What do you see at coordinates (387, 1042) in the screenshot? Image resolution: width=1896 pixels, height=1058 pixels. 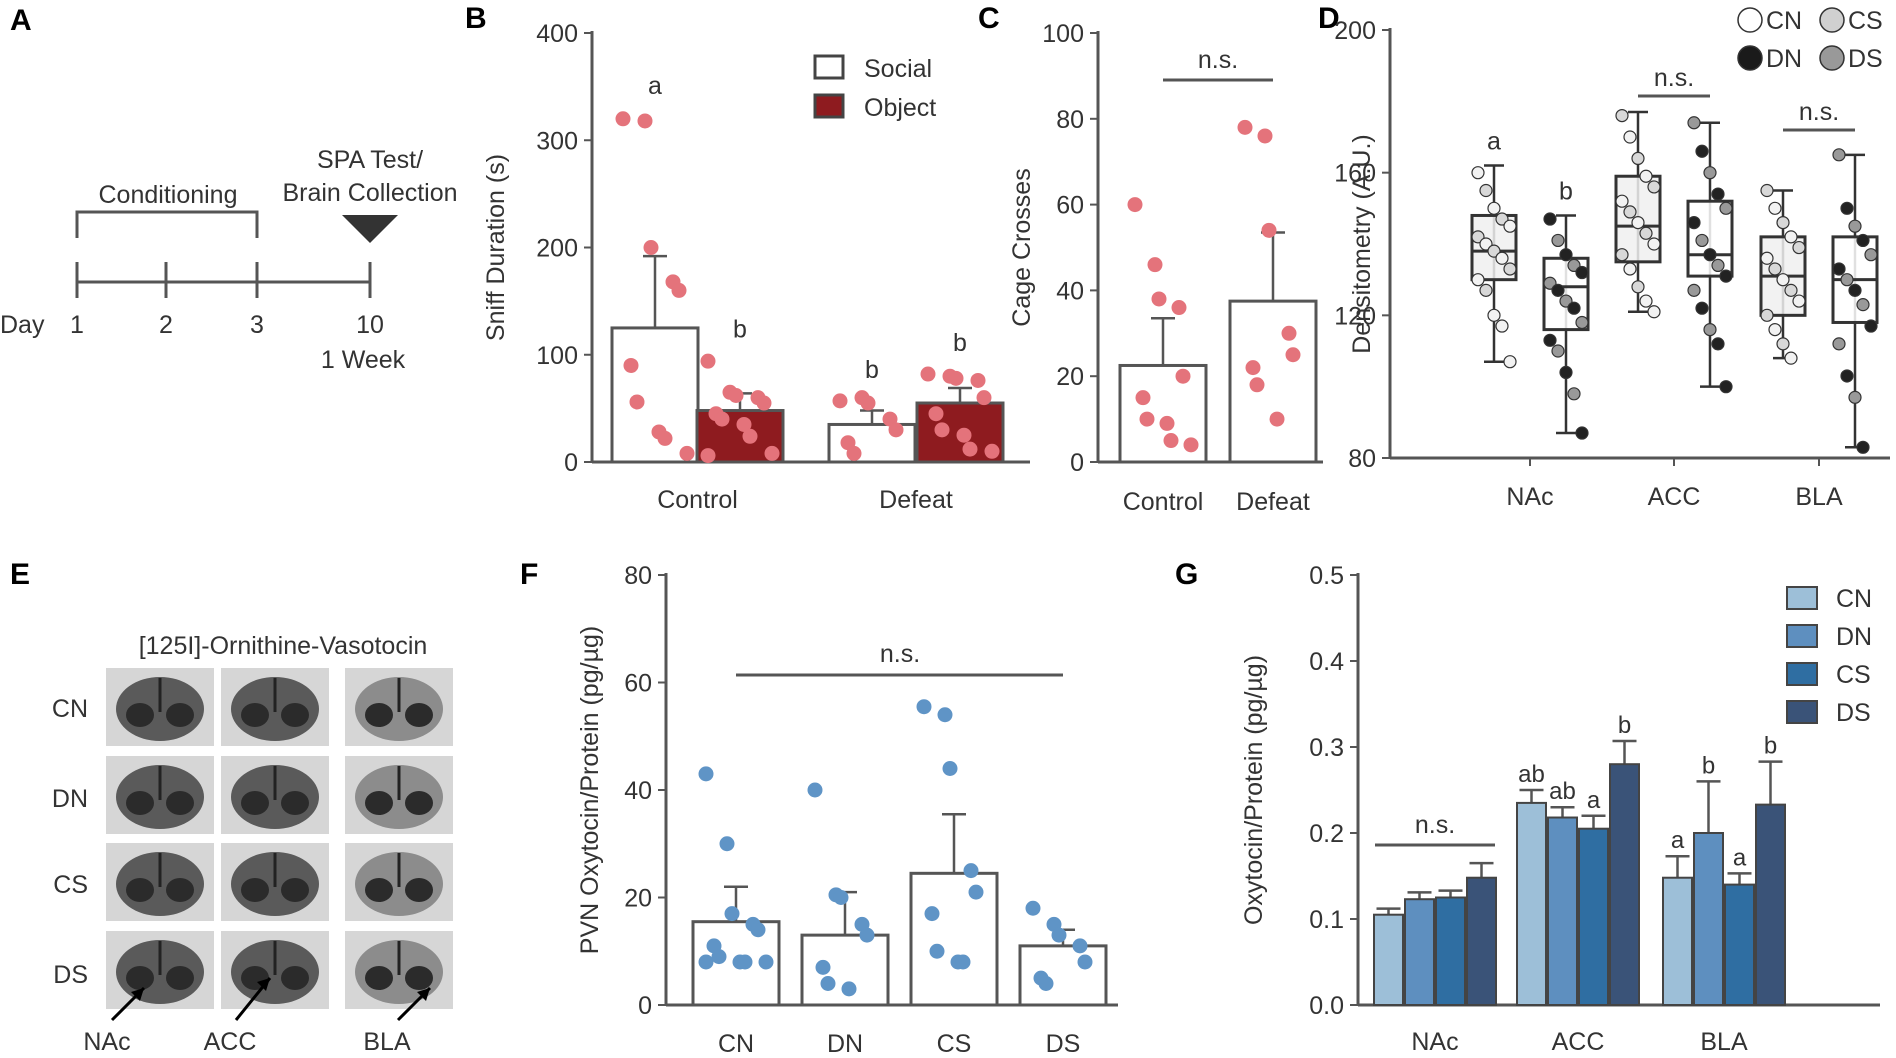 I see `region-label-bla: BLA` at bounding box center [387, 1042].